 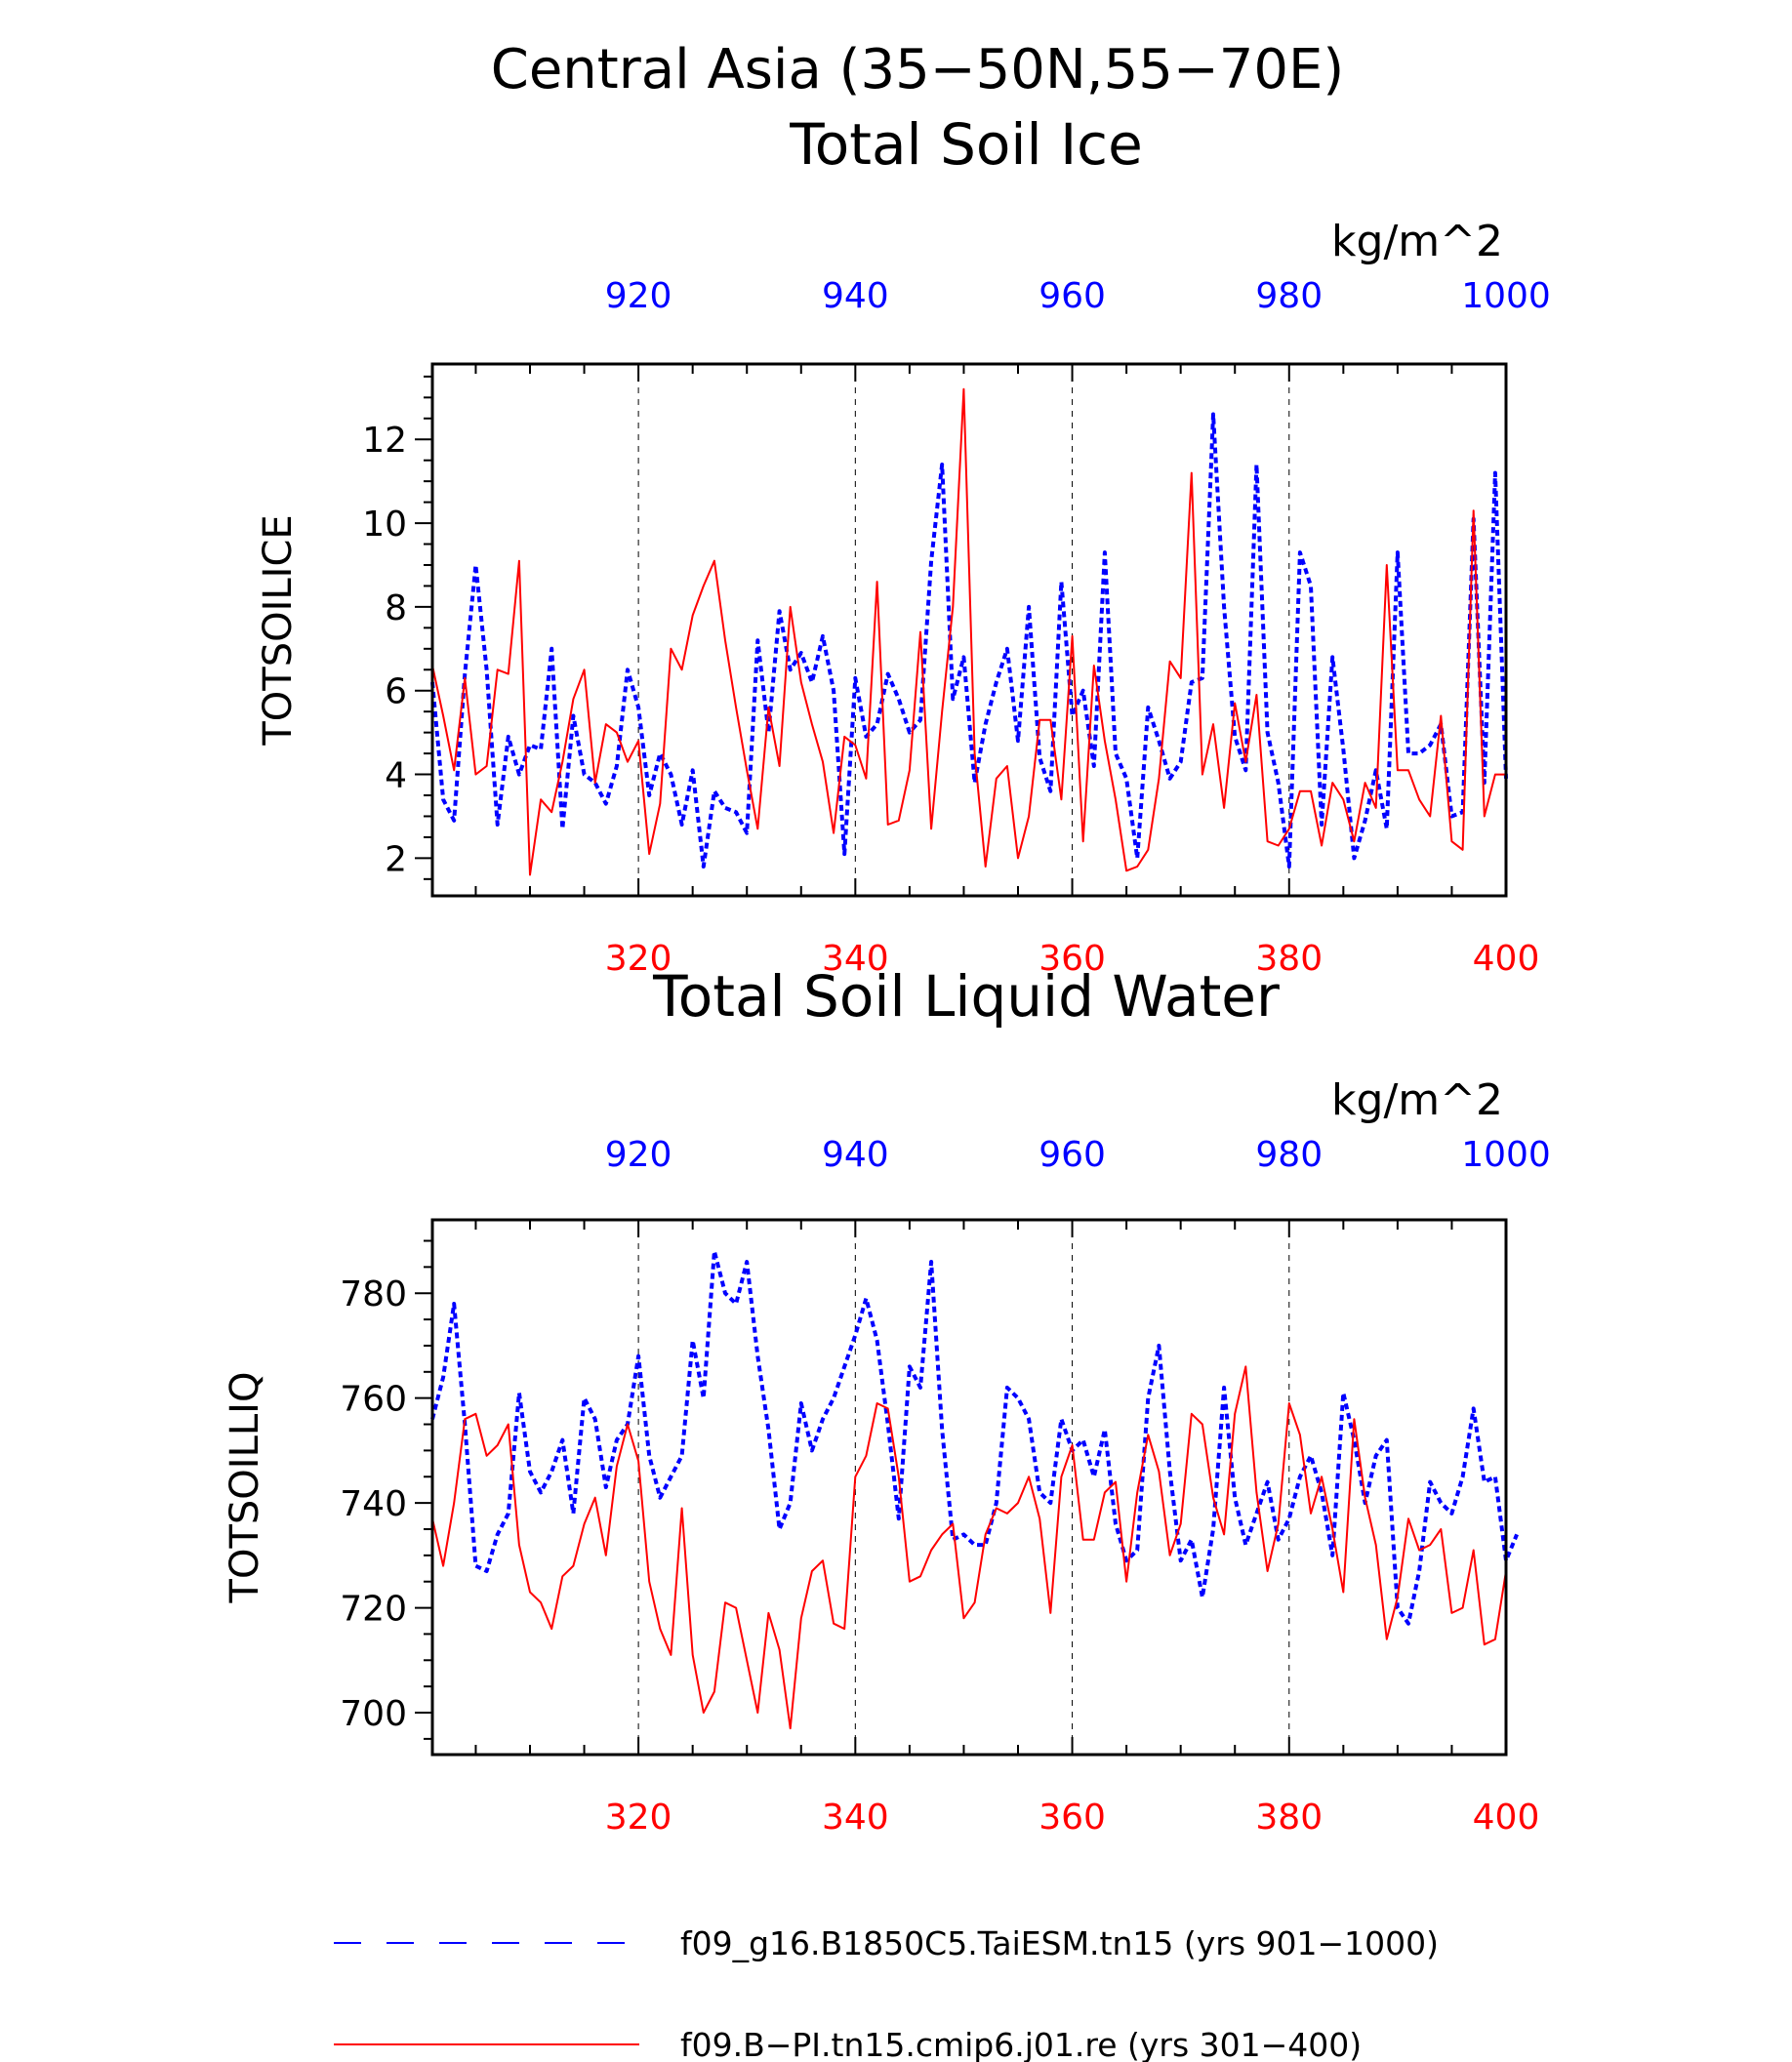 I want to click on y-tick-label: 8, so click(x=396, y=608).